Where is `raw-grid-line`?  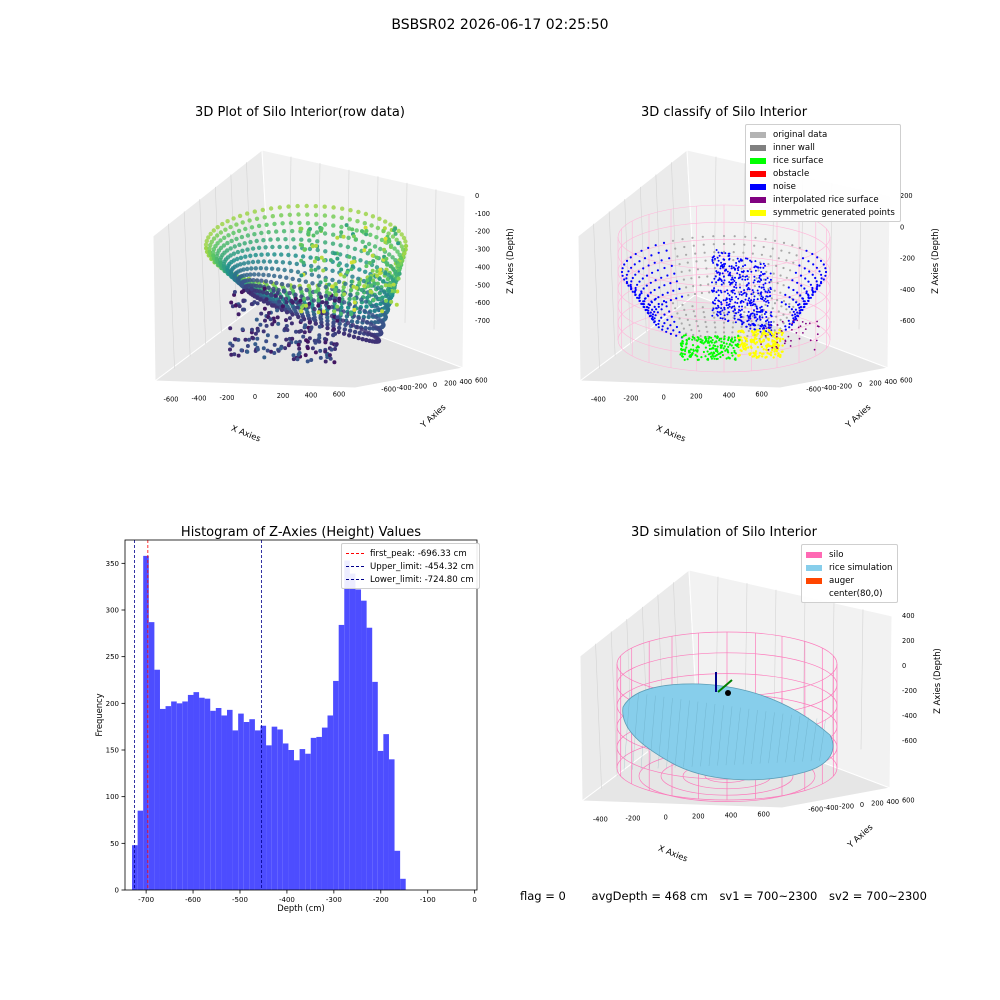 raw-grid-line is located at coordinates (290, 226).